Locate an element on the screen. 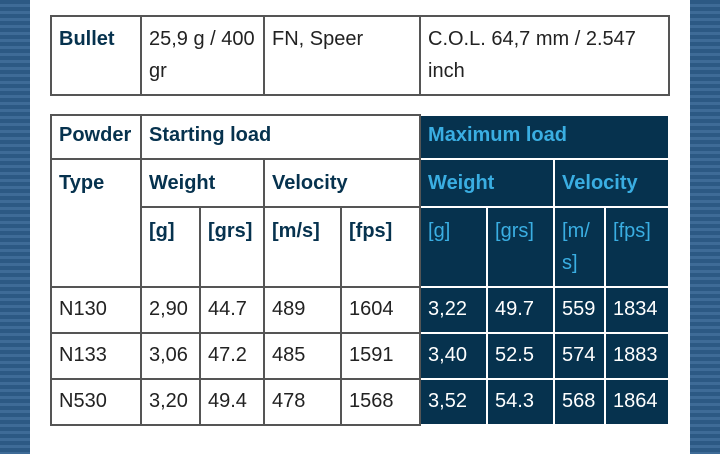  powder-name: N530 is located at coordinates (96, 402).